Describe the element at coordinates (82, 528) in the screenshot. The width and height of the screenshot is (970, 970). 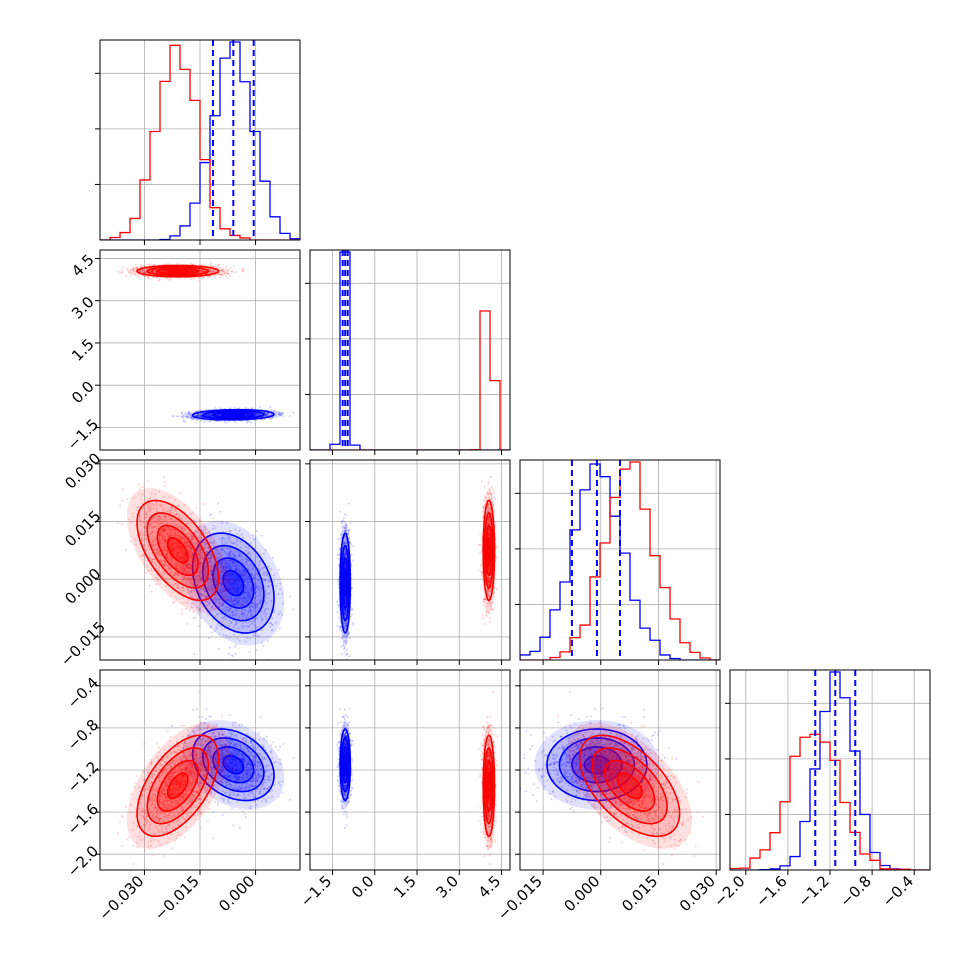
I see `y-tick-label: 0.015` at that location.